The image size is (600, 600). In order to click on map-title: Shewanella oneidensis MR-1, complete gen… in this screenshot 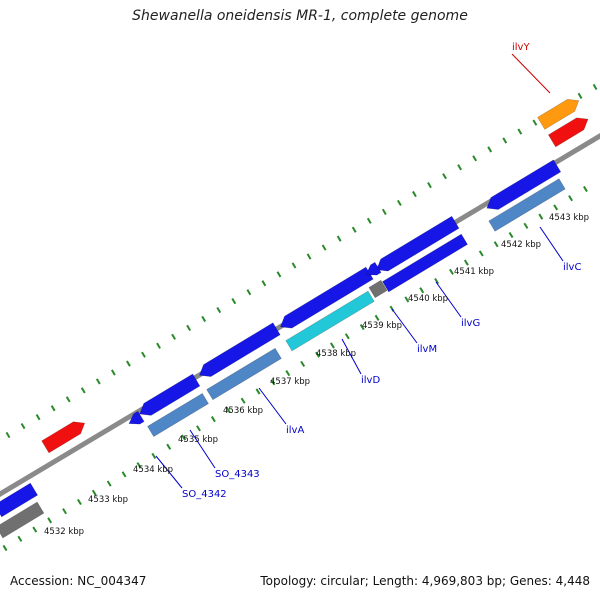, I will do `click(300, 16)`.